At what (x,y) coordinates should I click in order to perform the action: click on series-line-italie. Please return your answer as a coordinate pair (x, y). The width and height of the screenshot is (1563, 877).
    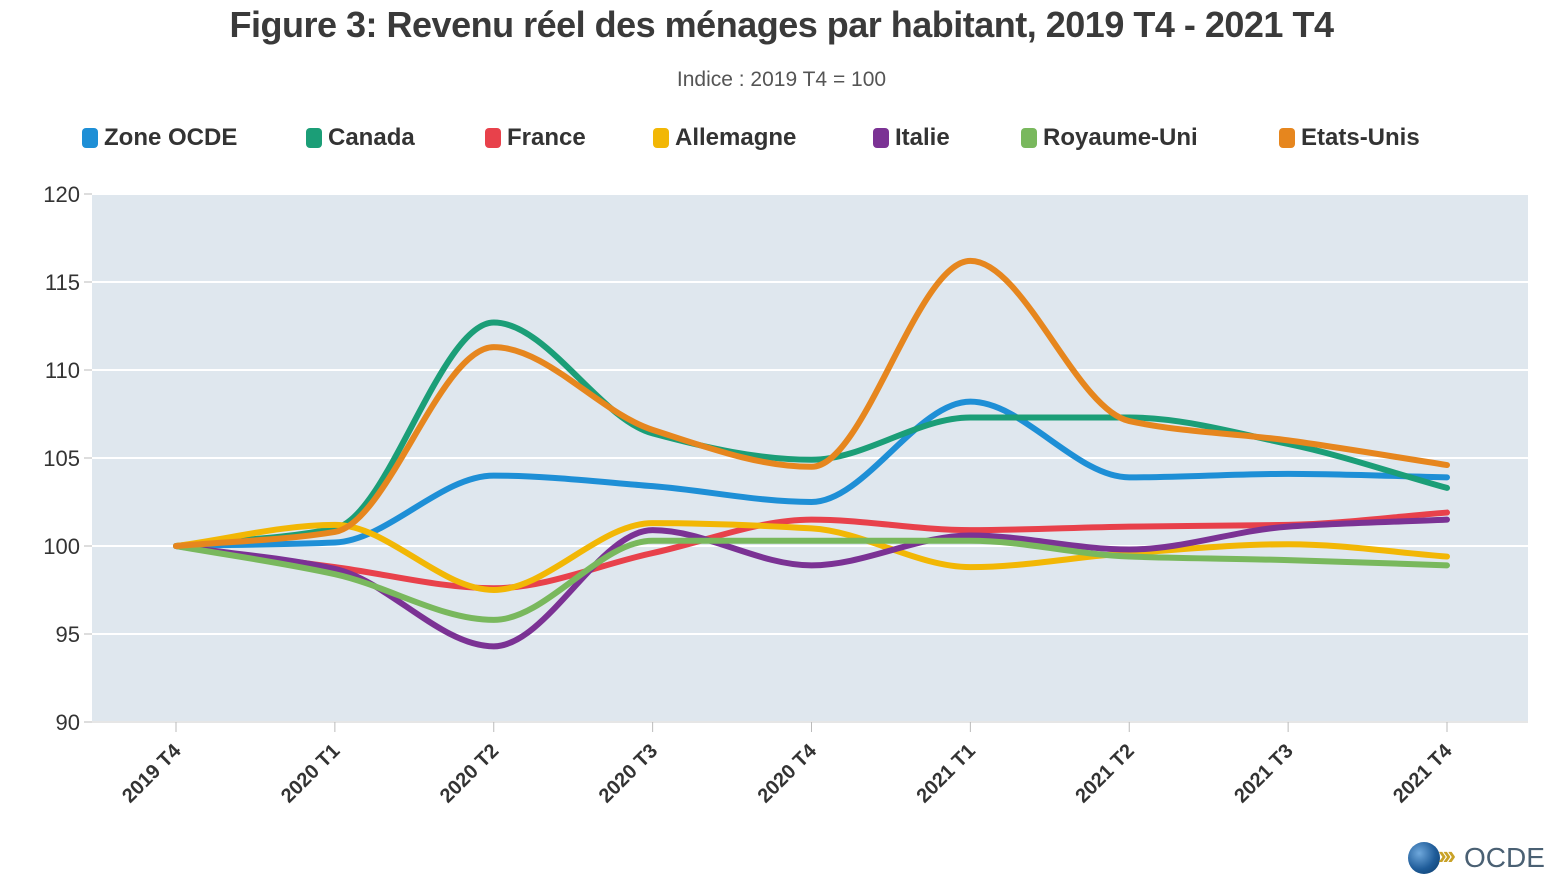
    Looking at the image, I should click on (811, 583).